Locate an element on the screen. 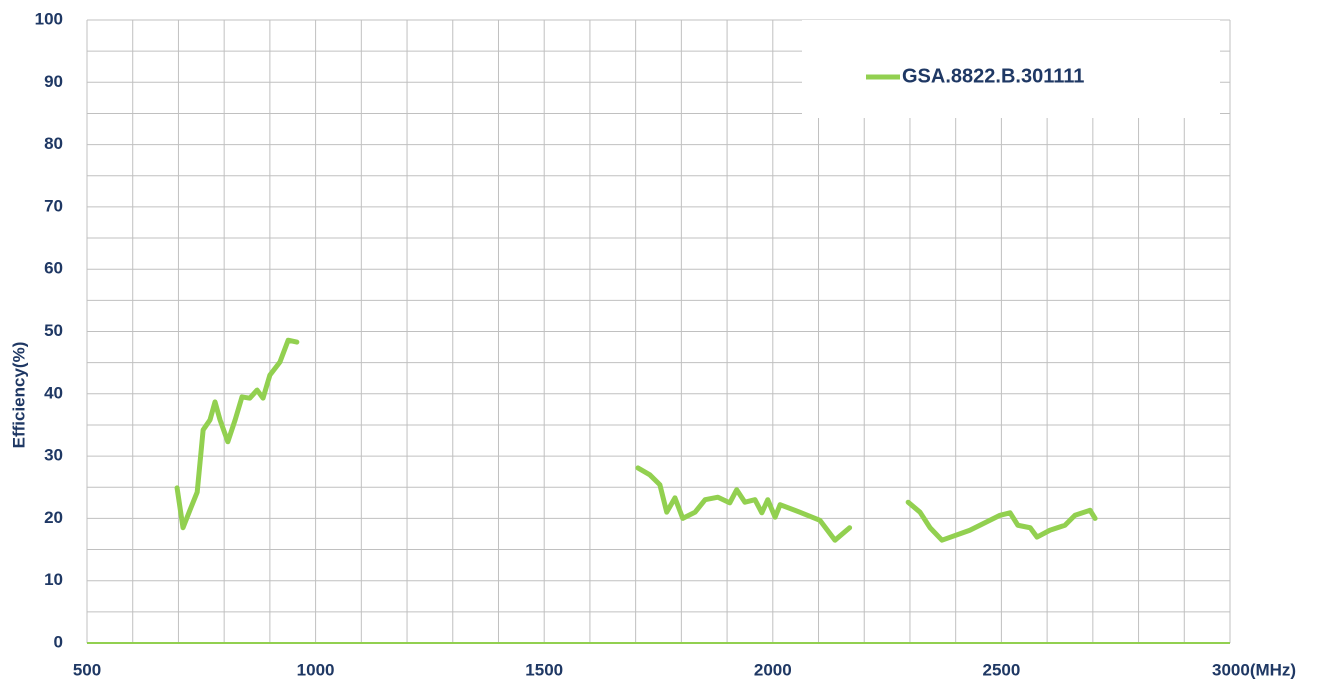  x-tick-label: 1500 is located at coordinates (544, 669).